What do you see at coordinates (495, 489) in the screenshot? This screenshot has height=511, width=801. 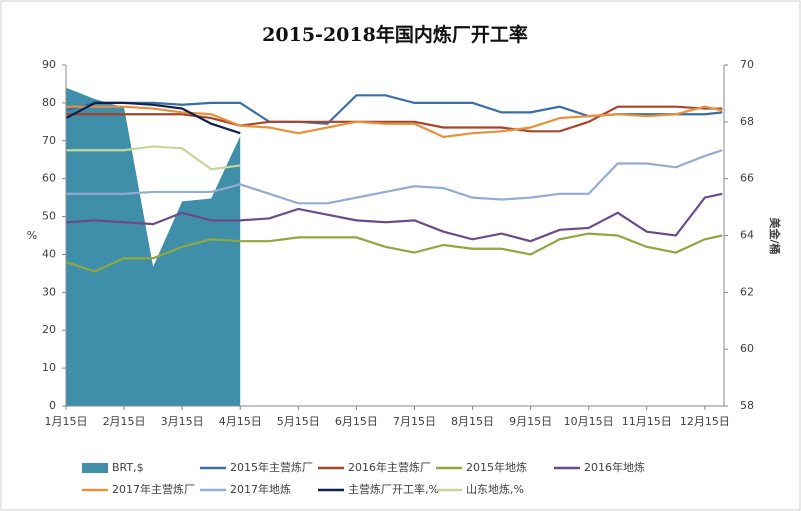 I see `legend-label: 山东地炼,%` at bounding box center [495, 489].